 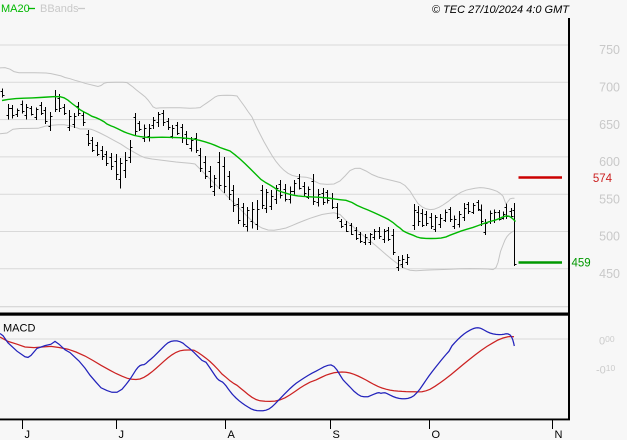 What do you see at coordinates (609, 88) in the screenshot?
I see `svg-text: 700` at bounding box center [609, 88].